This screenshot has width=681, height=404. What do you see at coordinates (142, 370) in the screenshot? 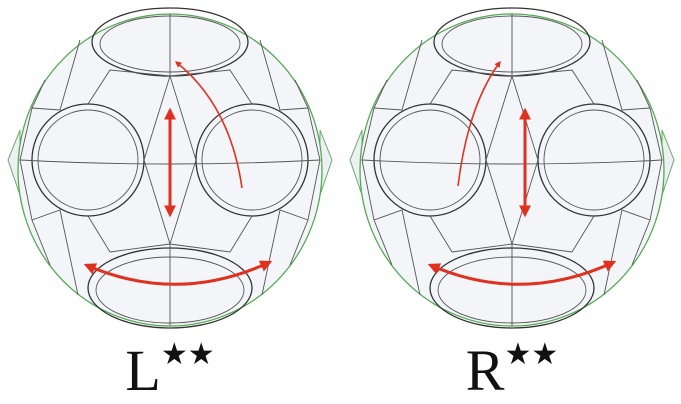
I see `label-letter: L` at bounding box center [142, 370].